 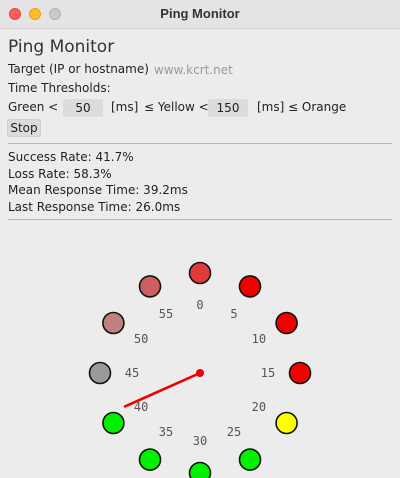 I want to click on yellow-unit-label: [ms], so click(x=271, y=107).